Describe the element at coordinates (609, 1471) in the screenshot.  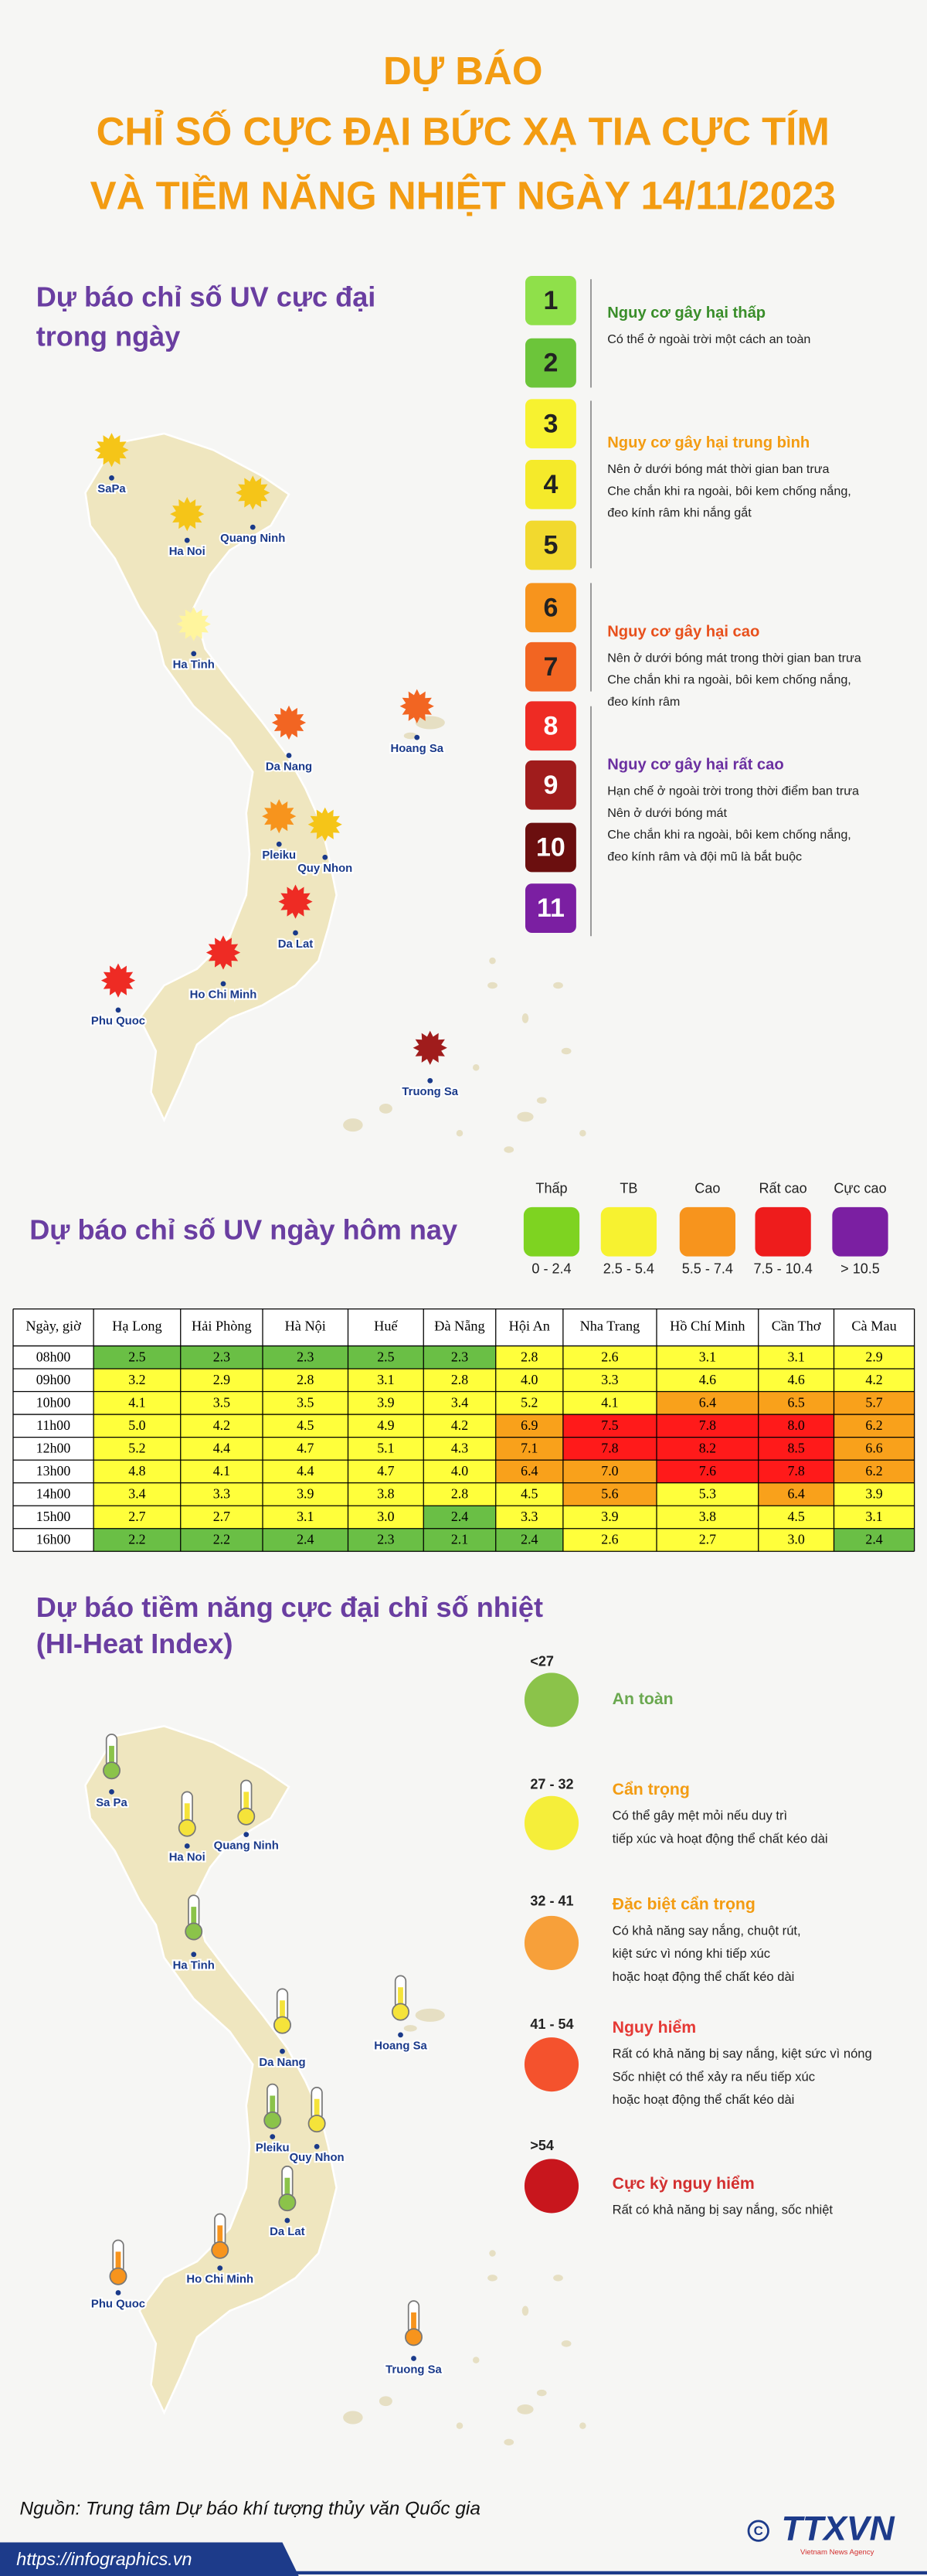
I see `table-value: 7.0` at that location.